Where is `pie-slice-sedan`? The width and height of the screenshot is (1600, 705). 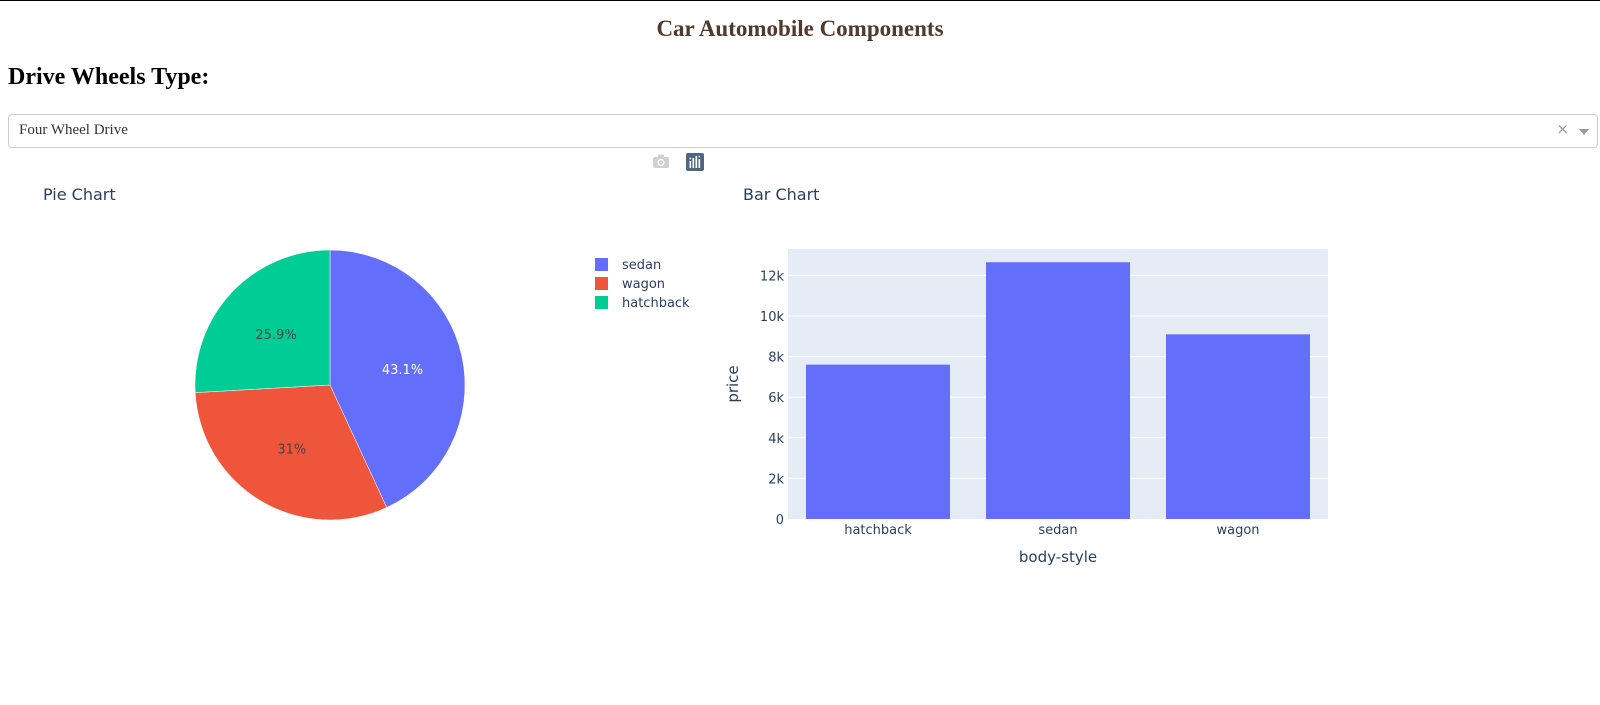 pie-slice-sedan is located at coordinates (397, 378).